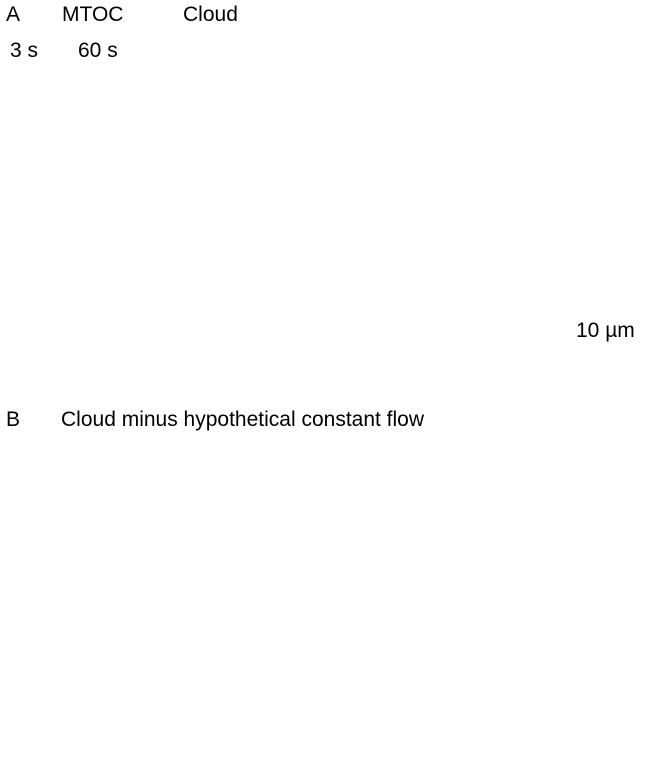 This screenshot has height=768, width=658. I want to click on colorbar-end-label: 60 s, so click(98, 50).